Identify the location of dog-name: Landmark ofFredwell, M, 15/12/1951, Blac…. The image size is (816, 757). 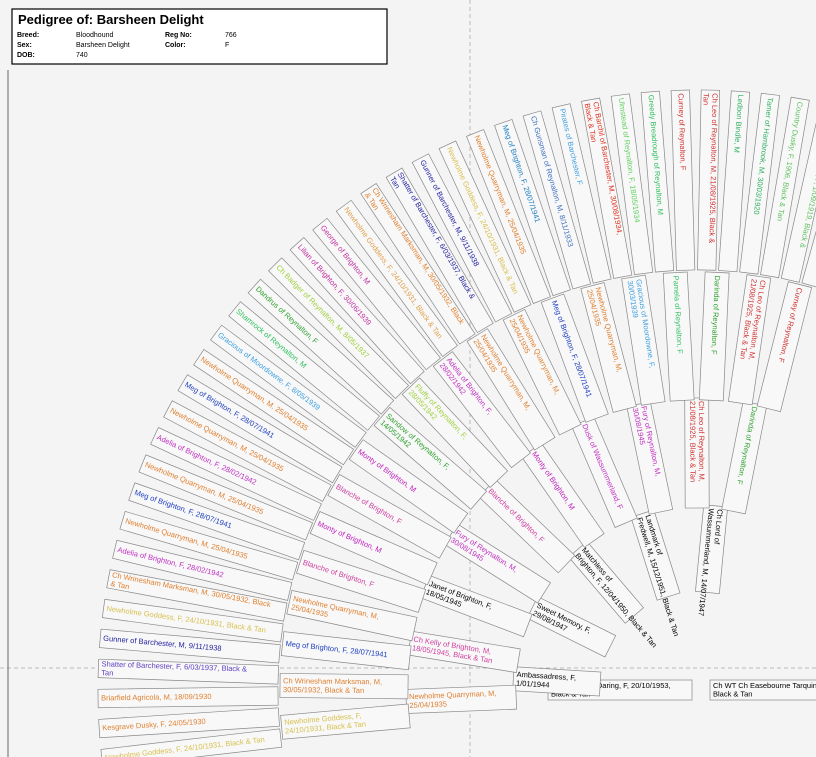
(662, 576).